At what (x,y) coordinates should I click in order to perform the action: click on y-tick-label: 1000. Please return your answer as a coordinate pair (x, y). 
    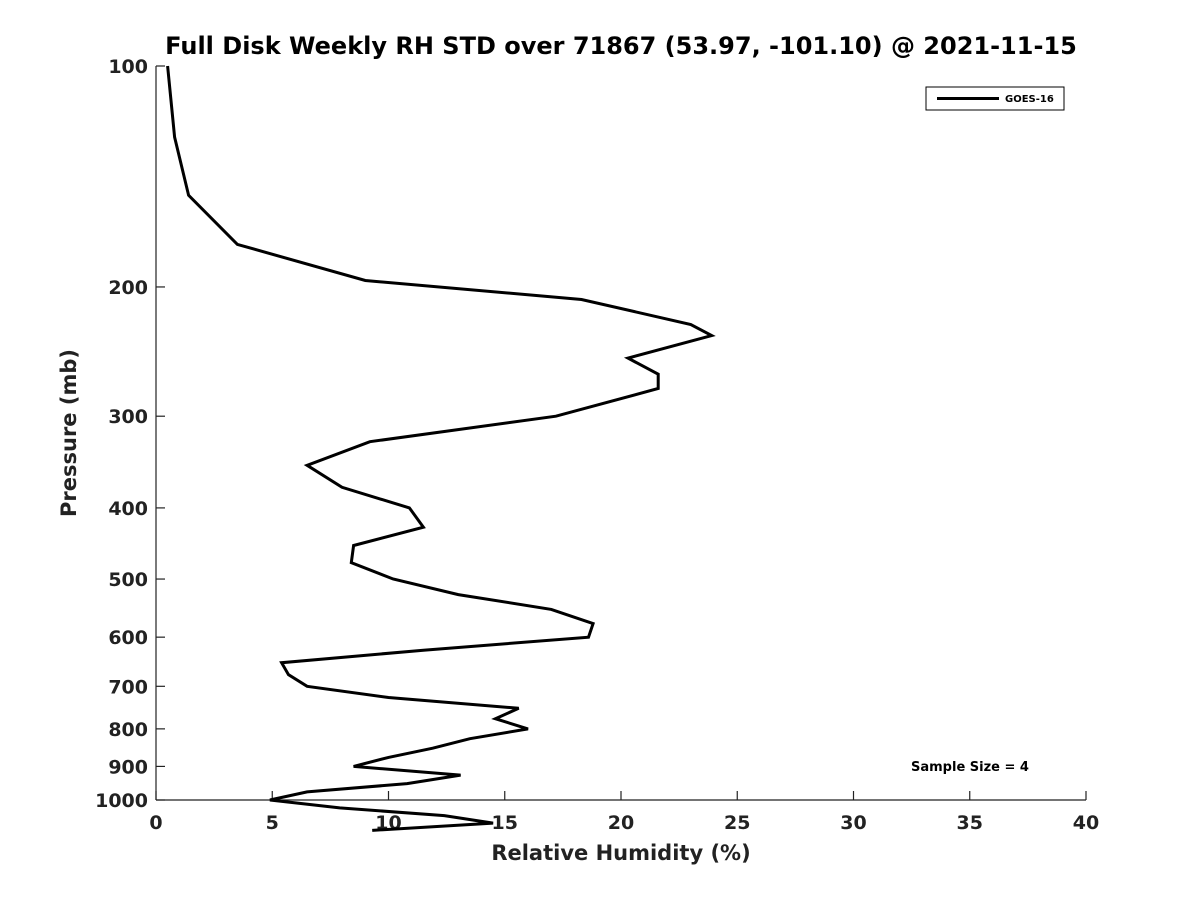
    Looking at the image, I should click on (121, 801).